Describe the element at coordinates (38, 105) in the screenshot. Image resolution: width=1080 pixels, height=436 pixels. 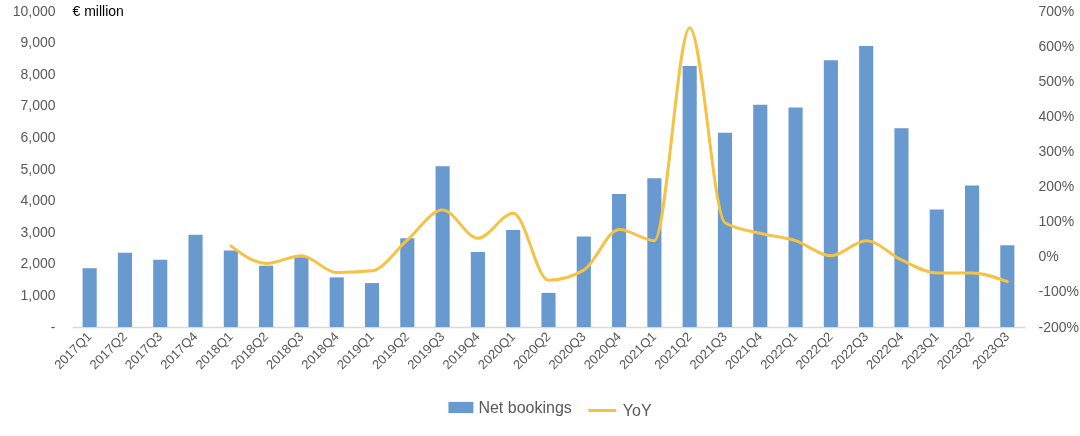
I see `y-tick-label: 7,000` at that location.